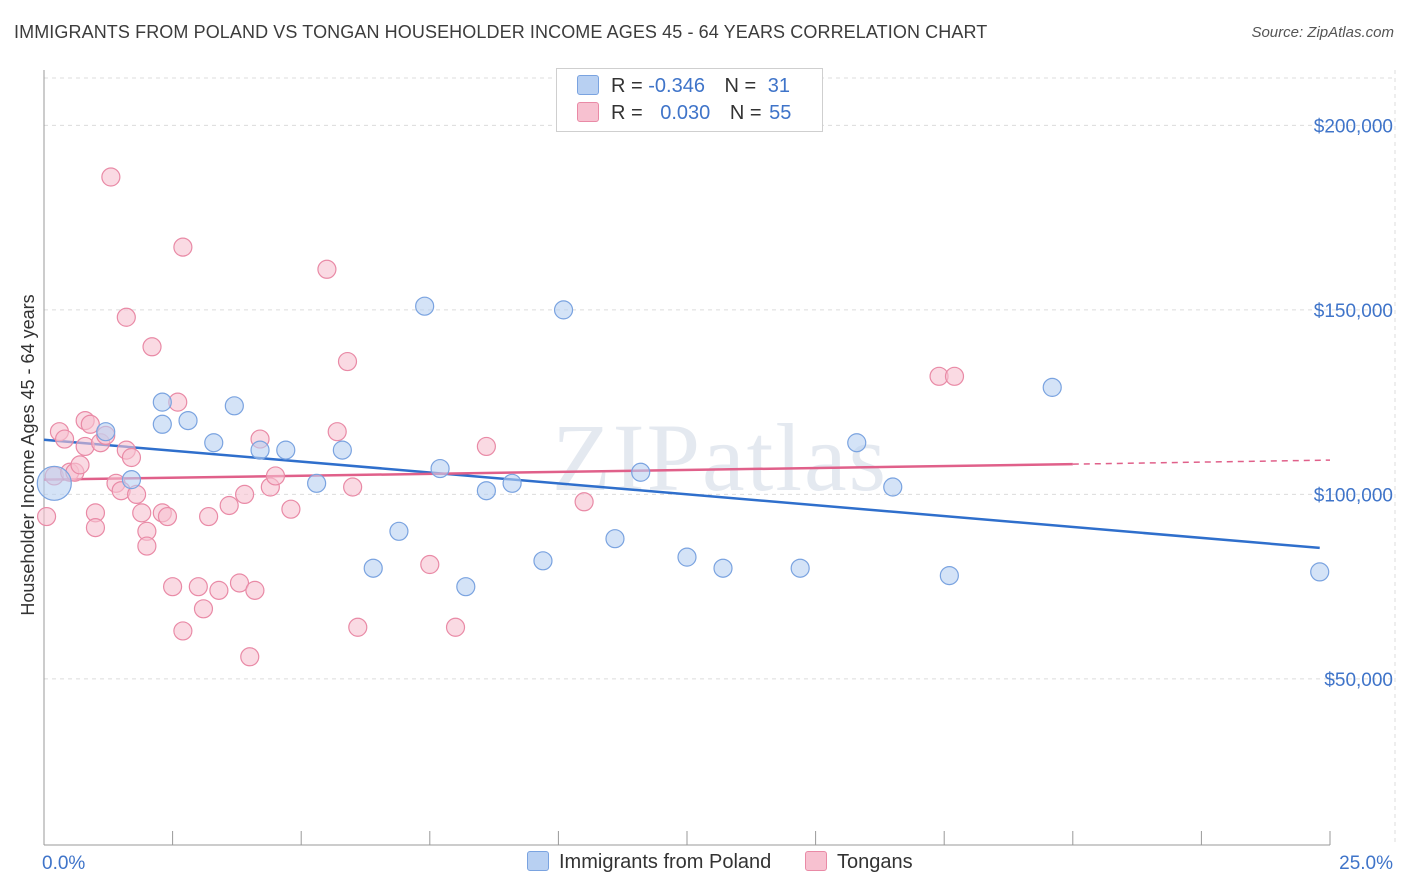 The height and width of the screenshot is (892, 1406). I want to click on correlation-legend: R = -0.346 N = 31 R = 0.030 N = 55, so click(689, 100).